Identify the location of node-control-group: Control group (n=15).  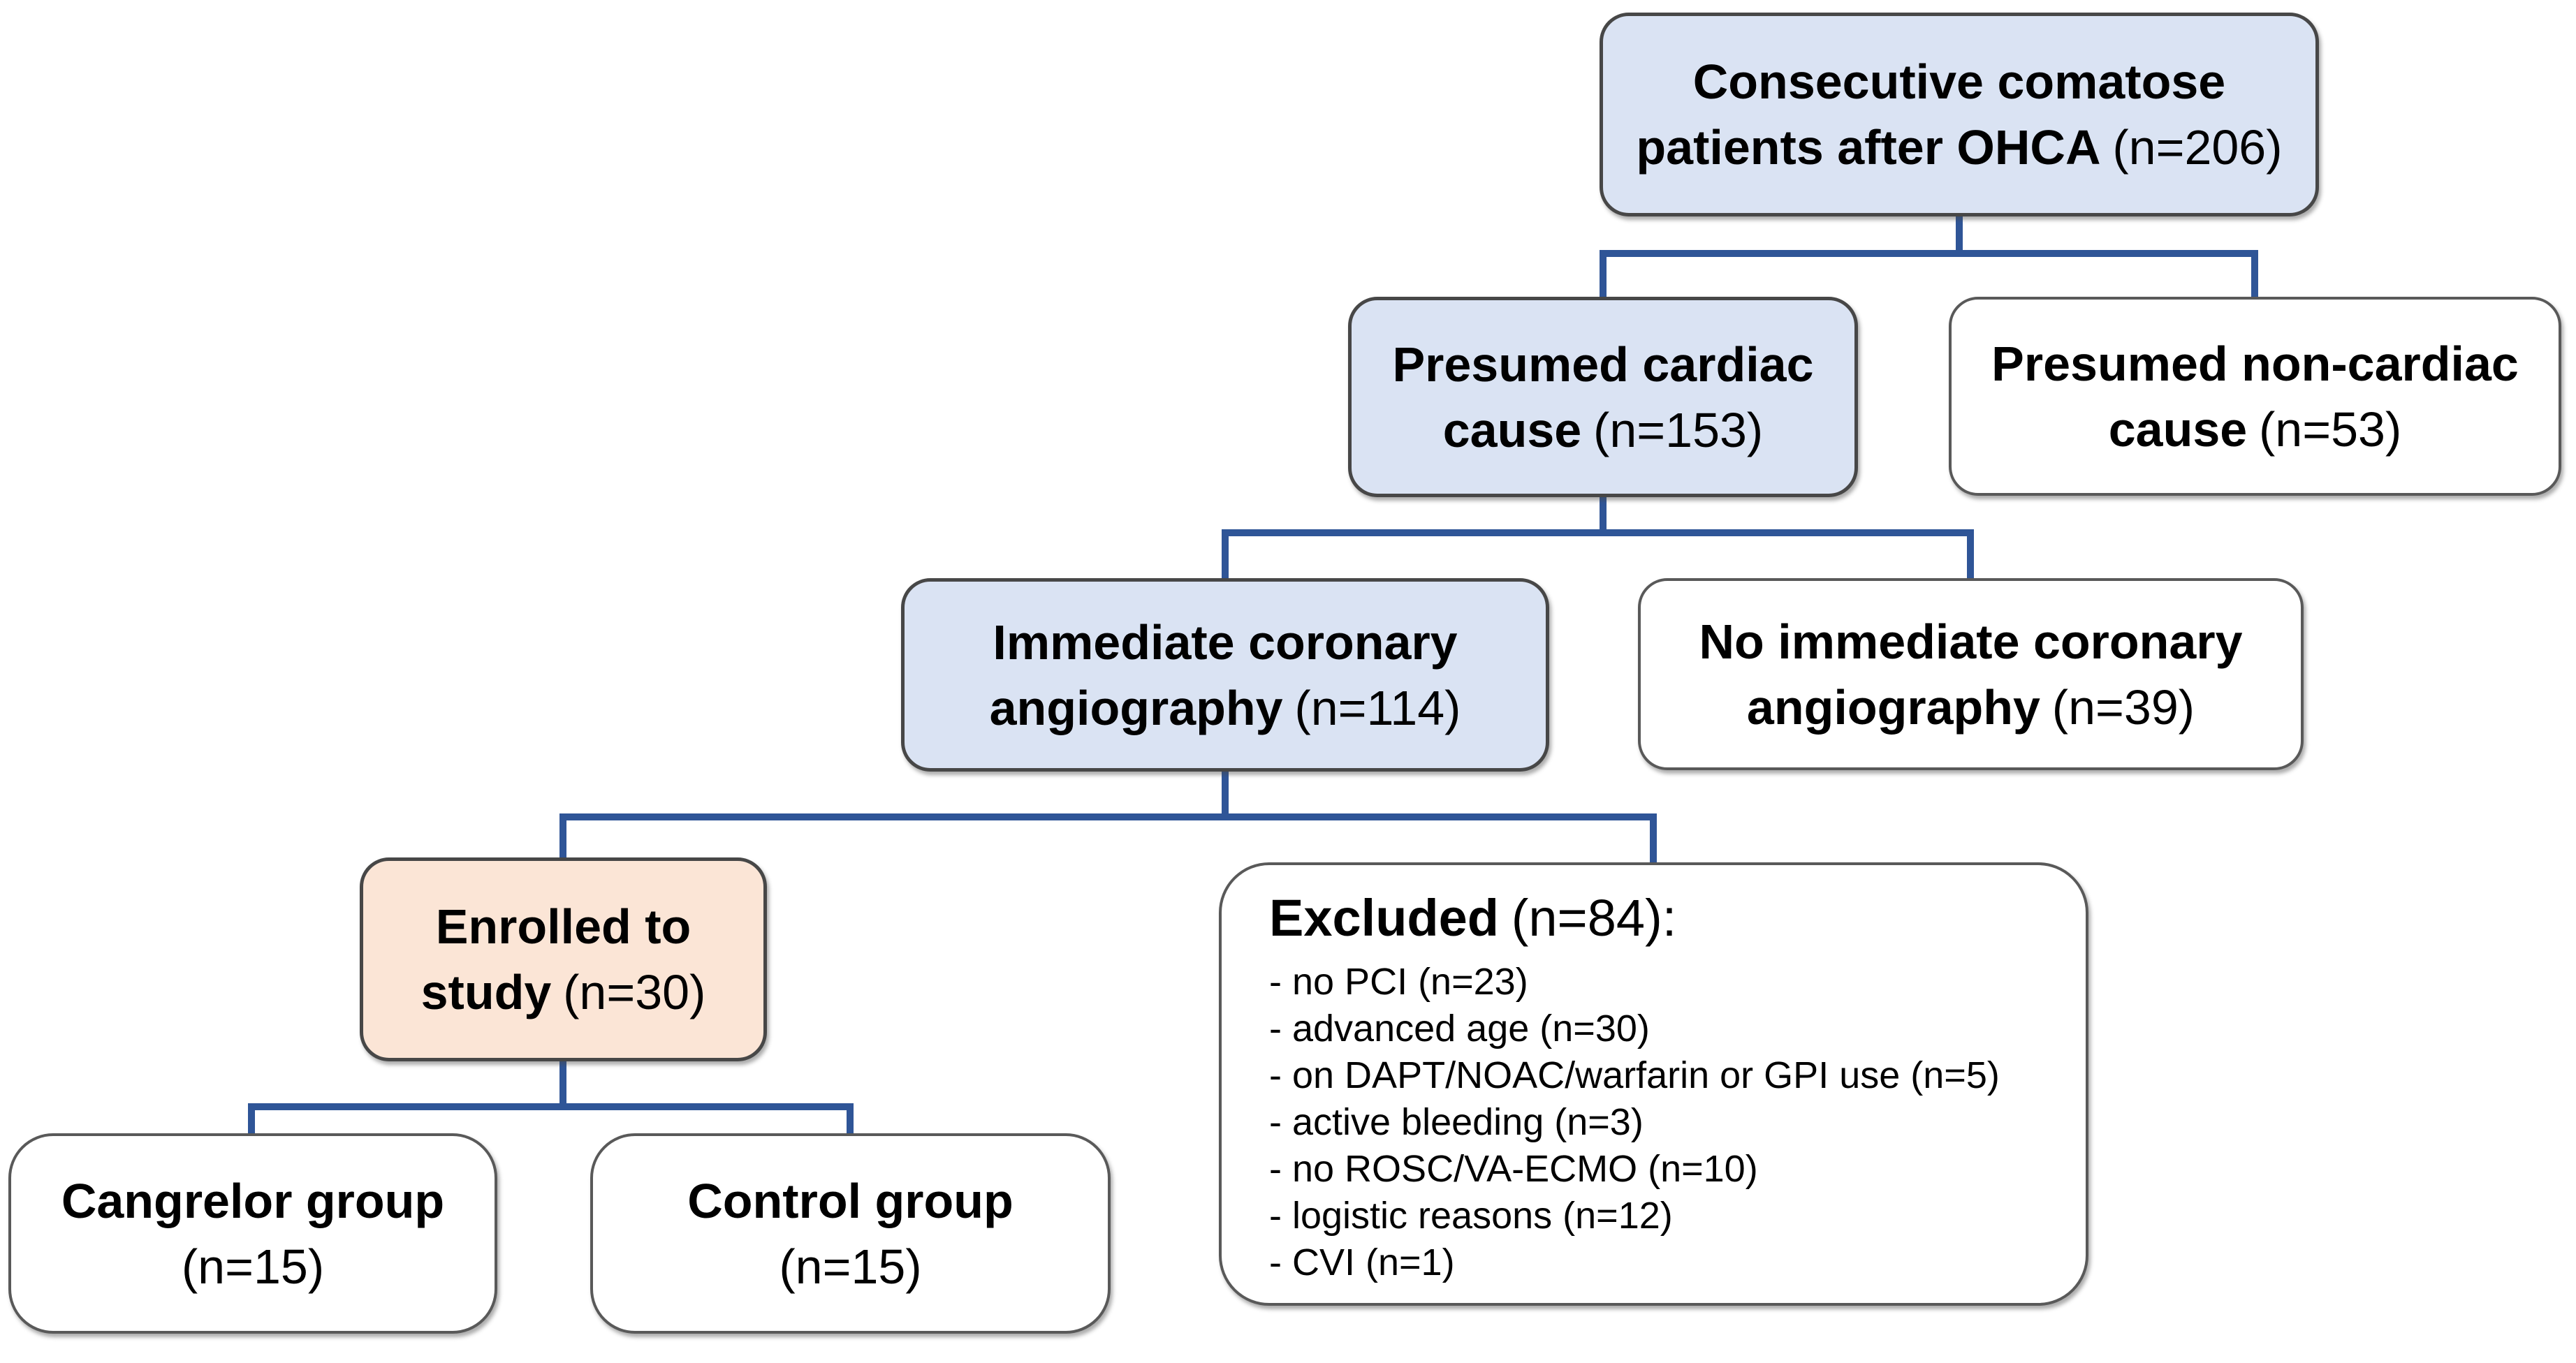
(850, 1234).